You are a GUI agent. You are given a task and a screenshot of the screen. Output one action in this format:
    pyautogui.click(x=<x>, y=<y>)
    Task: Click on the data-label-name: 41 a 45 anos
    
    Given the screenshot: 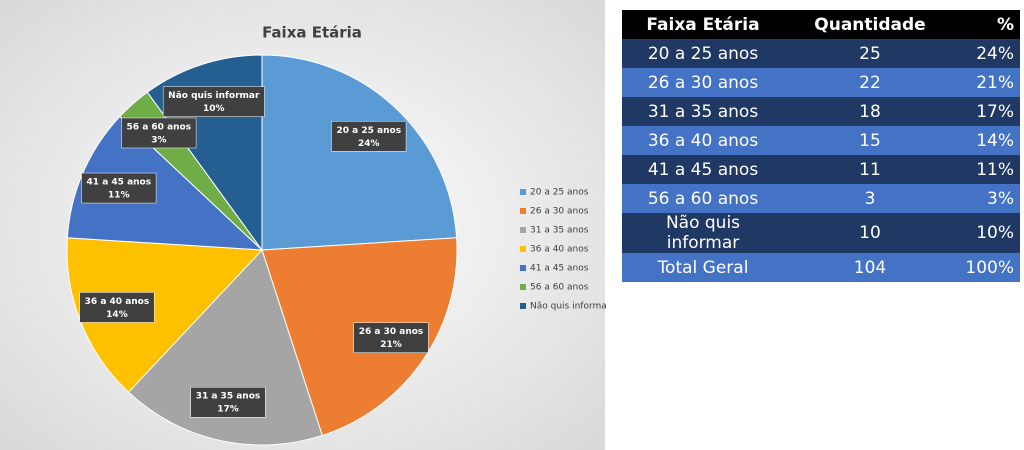 What is the action you would take?
    pyautogui.click(x=119, y=183)
    